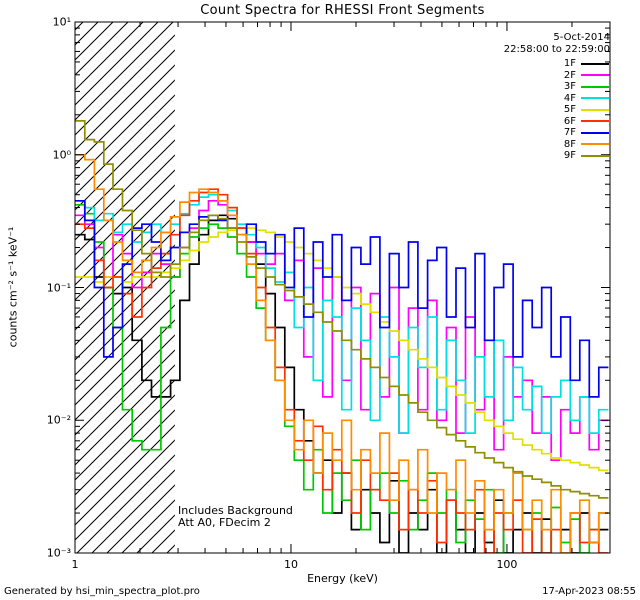 The image size is (640, 600). I want to click on y-tick-label: 10⁻², so click(58, 420).